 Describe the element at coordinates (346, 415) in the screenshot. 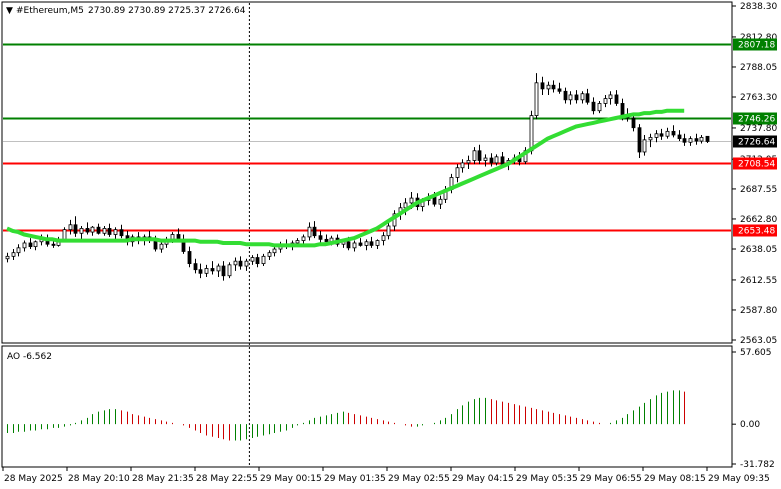

I see `ao-histogram` at that location.